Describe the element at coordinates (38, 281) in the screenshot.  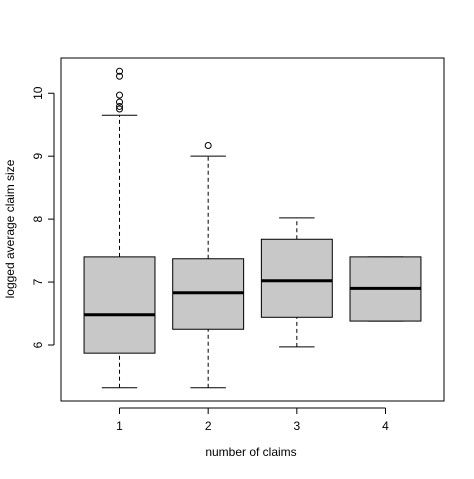
I see `y-tick-label: 7` at that location.